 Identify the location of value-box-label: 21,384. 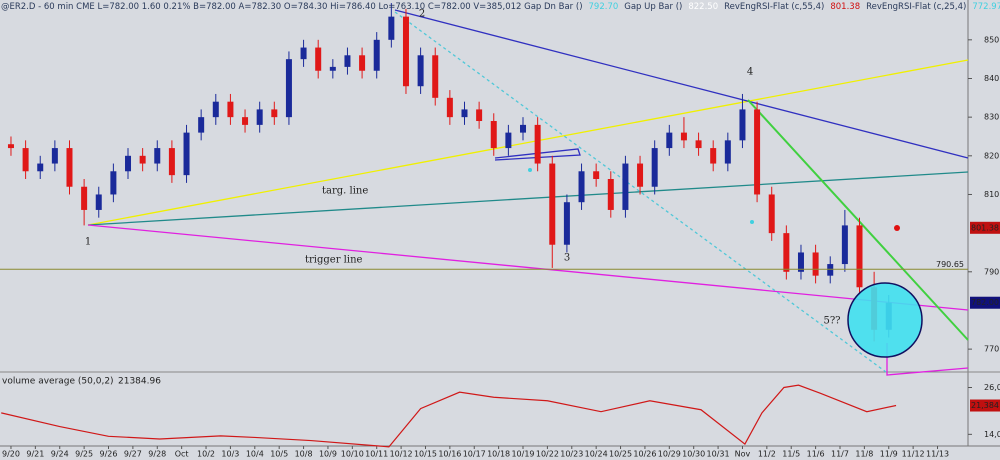
(985, 405).